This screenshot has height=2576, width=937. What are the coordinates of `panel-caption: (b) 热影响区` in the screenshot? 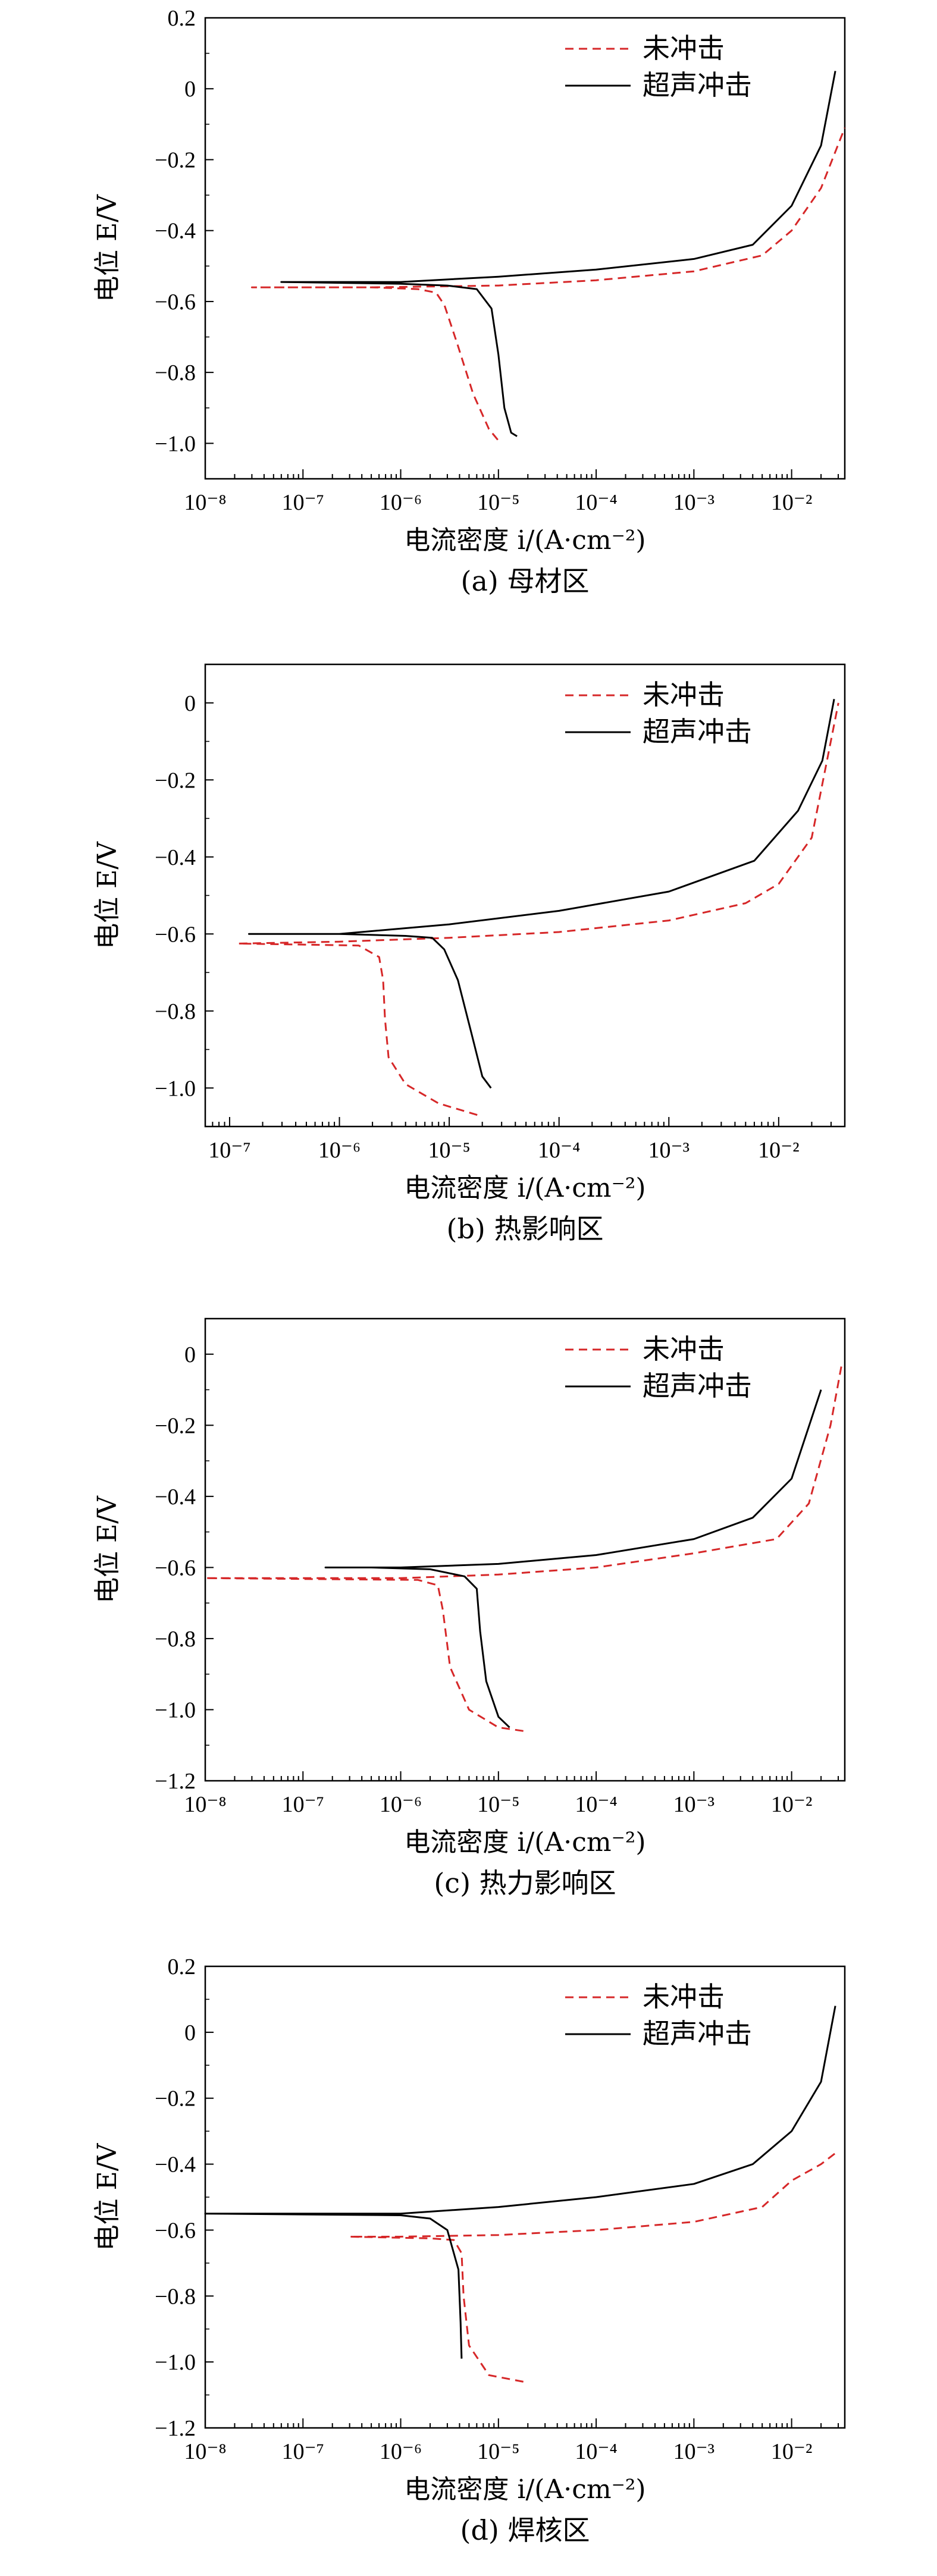 It's located at (525, 1229).